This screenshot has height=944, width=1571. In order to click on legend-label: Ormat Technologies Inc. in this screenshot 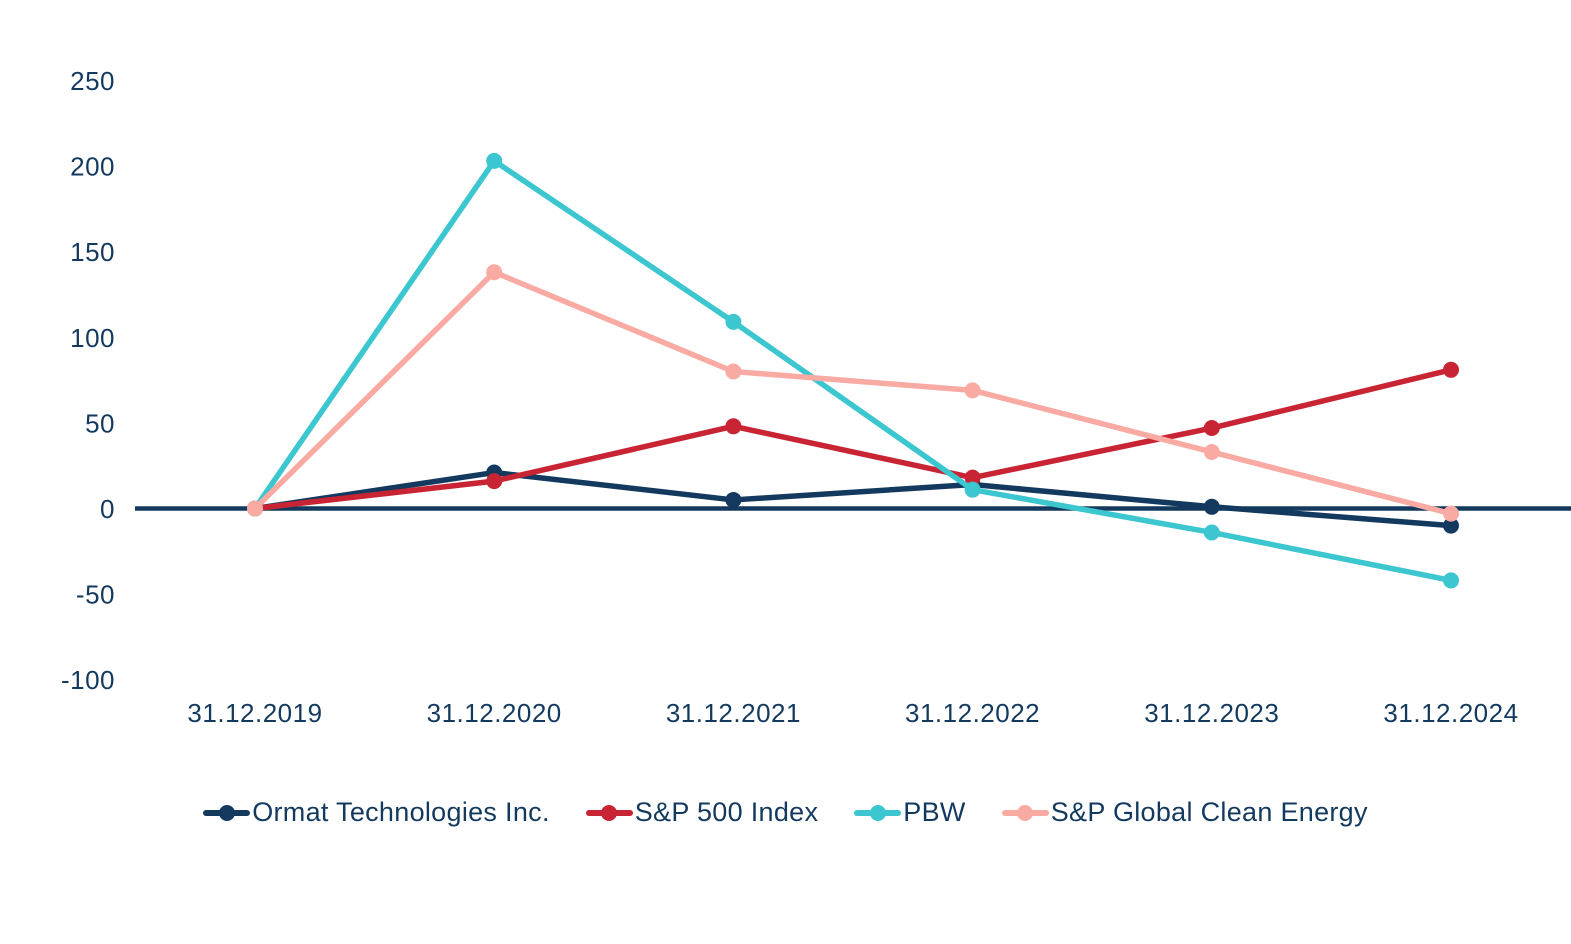, I will do `click(401, 812)`.